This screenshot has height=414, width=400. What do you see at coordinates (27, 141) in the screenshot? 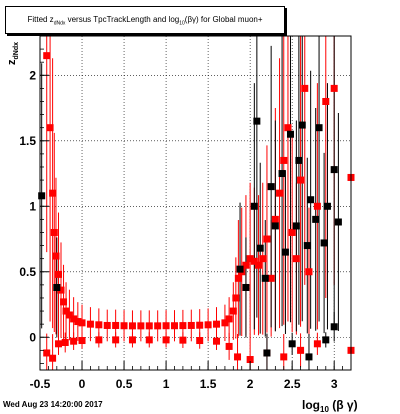
I see `y-tick-label: 1.5` at bounding box center [27, 141].